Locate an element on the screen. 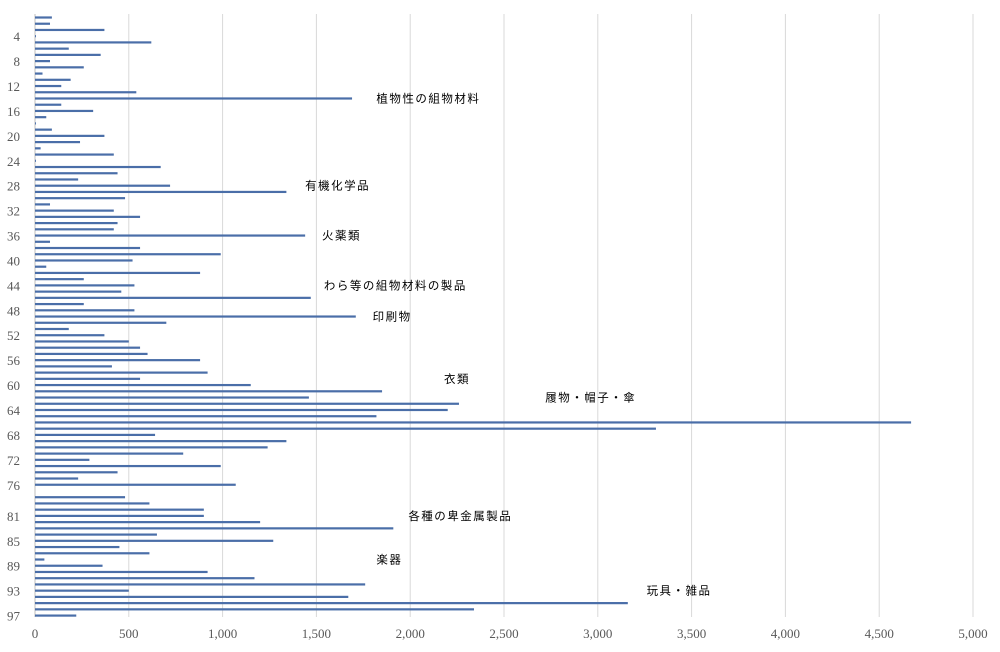 This screenshot has width=1000, height=652. y-tick-label: 56 is located at coordinates (14, 360).